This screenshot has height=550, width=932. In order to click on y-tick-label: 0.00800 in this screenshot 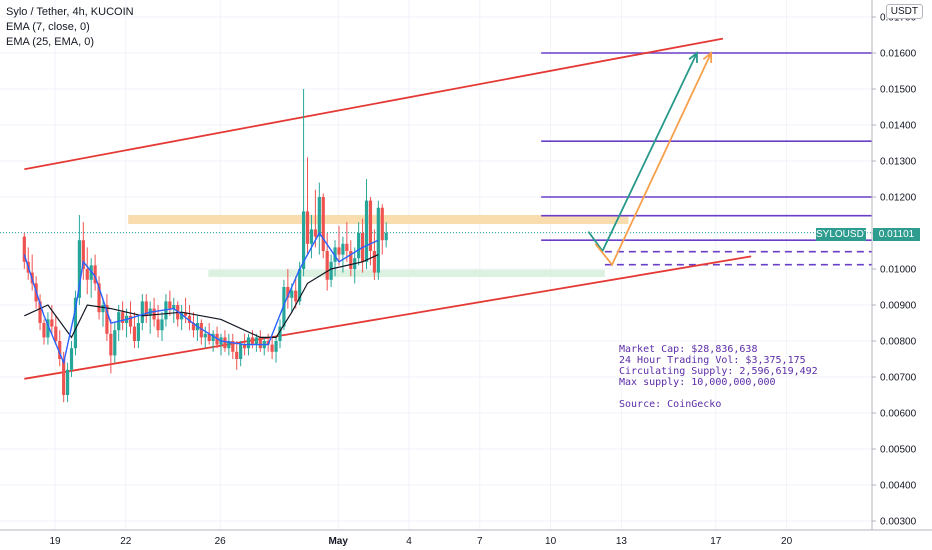, I will do `click(898, 342)`.